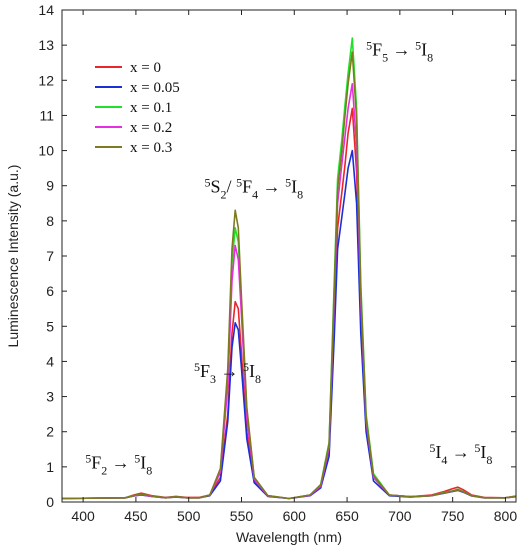 The image size is (520, 550). Describe the element at coordinates (13, 256) in the screenshot. I see `y-axis-title: Luminescence Intensity (a.u.)` at that location.